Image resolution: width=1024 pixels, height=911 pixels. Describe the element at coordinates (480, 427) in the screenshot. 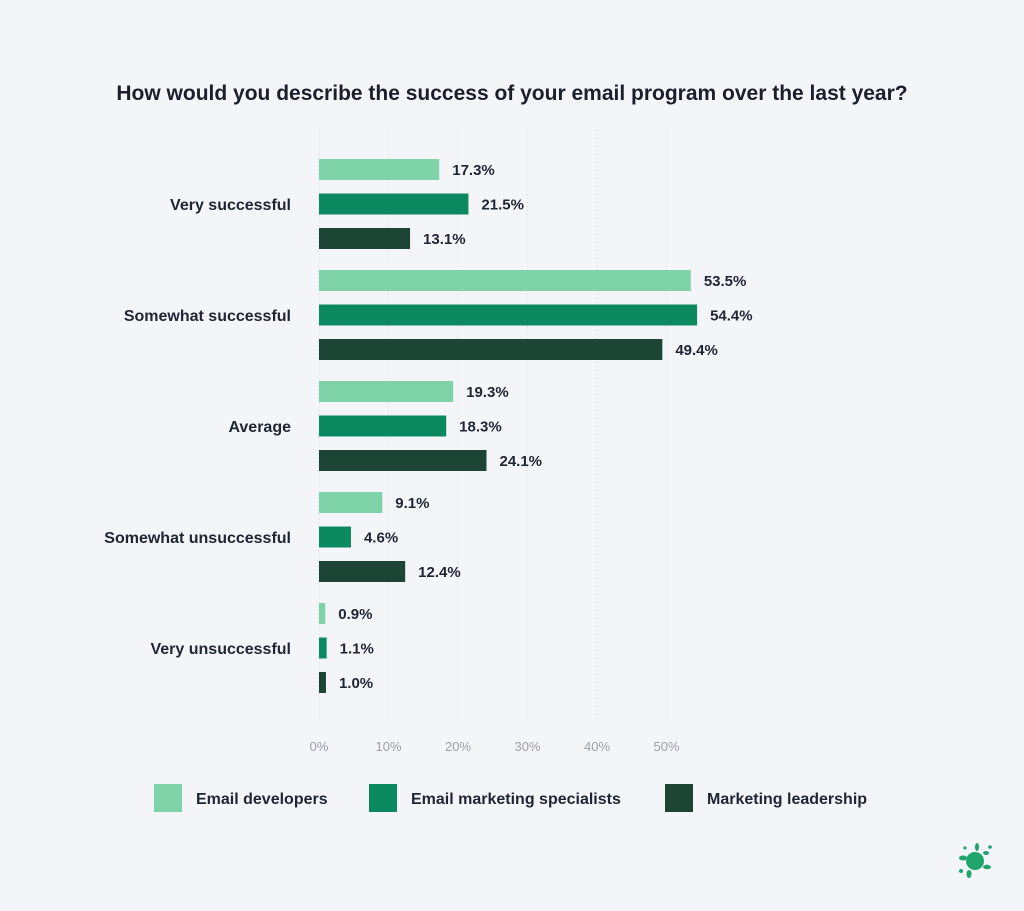

I see `data-label: 18.3%` at that location.